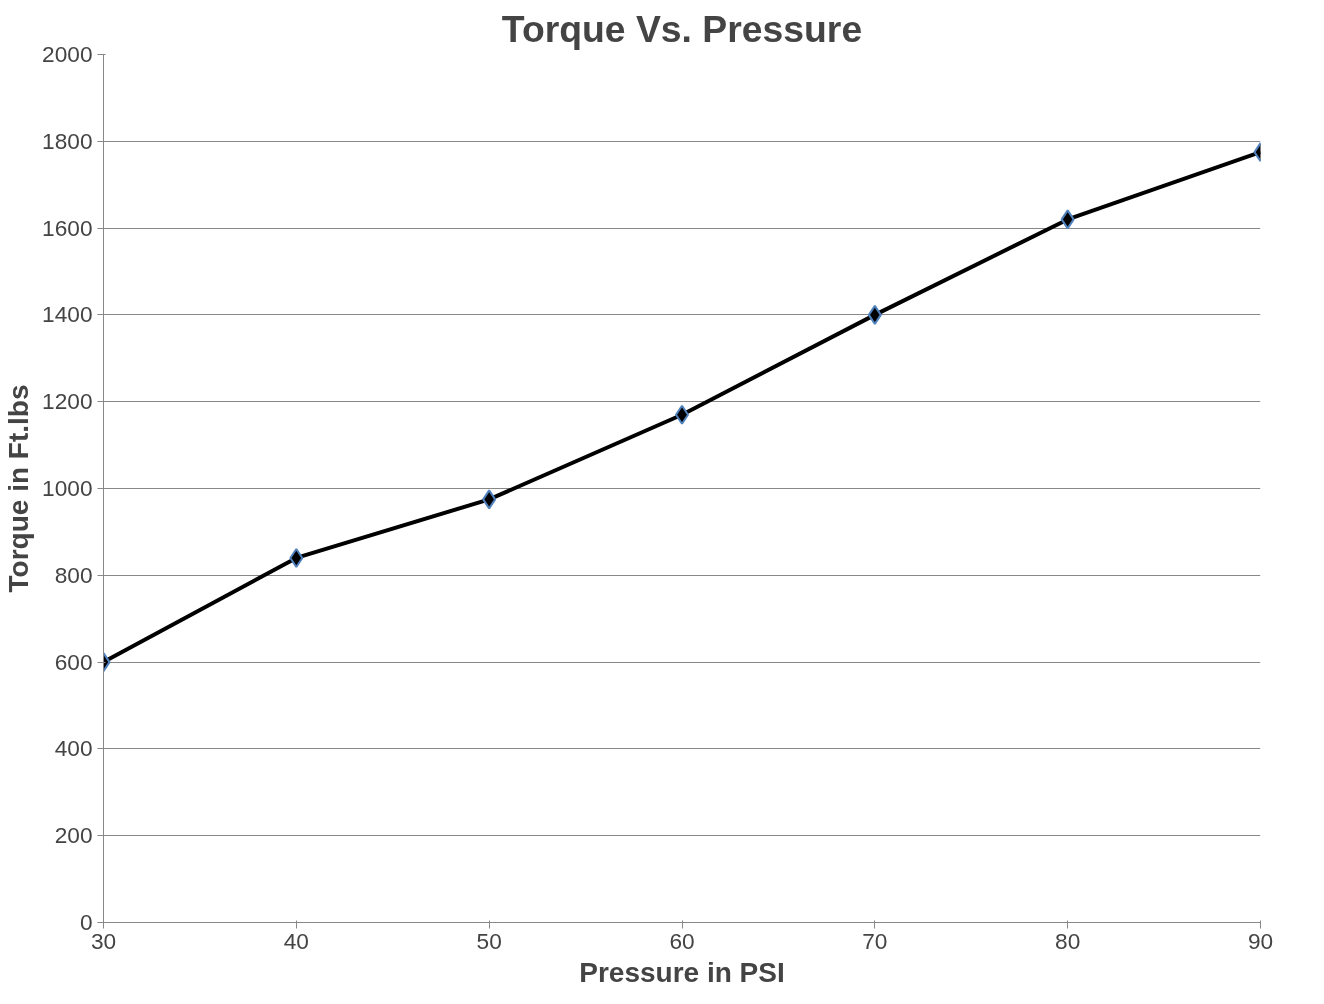  What do you see at coordinates (67, 140) in the screenshot?
I see `y-tick-label: 1800` at bounding box center [67, 140].